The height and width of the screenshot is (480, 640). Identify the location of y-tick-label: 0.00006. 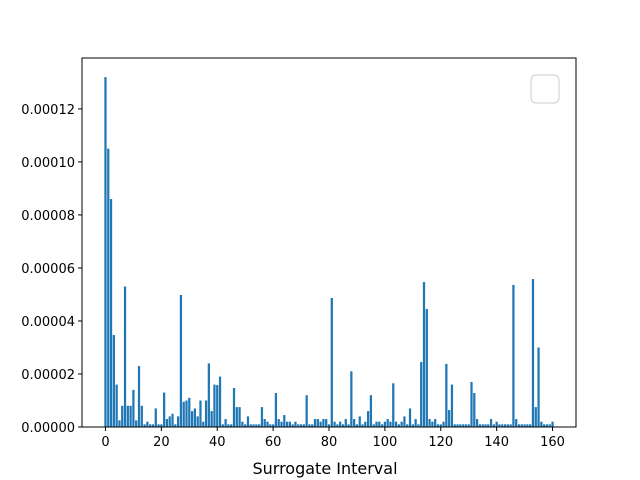
(48, 269).